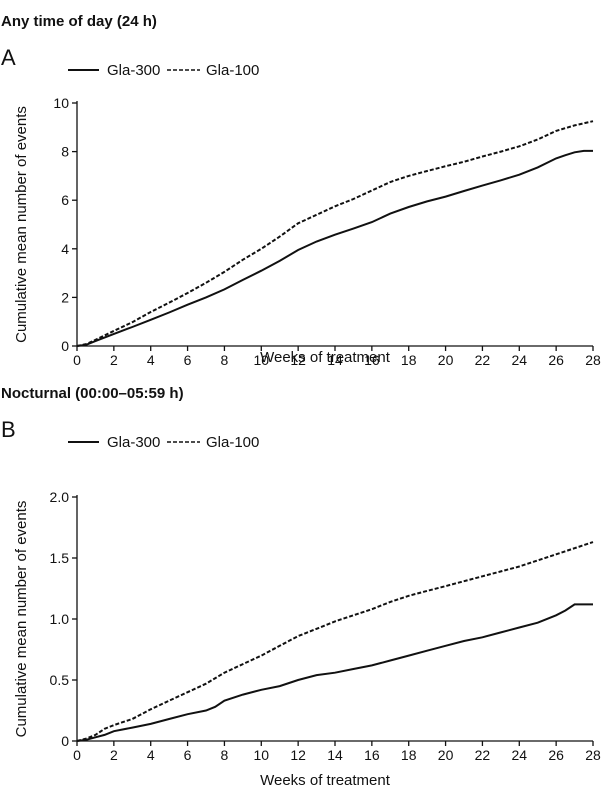  What do you see at coordinates (8, 429) in the screenshot?
I see `panel-letter: B` at bounding box center [8, 429].